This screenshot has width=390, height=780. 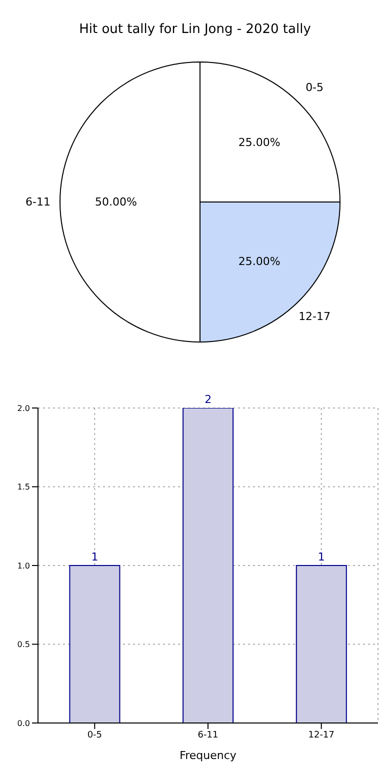 What do you see at coordinates (38, 202) in the screenshot?
I see `slice-label: 6-11` at bounding box center [38, 202].